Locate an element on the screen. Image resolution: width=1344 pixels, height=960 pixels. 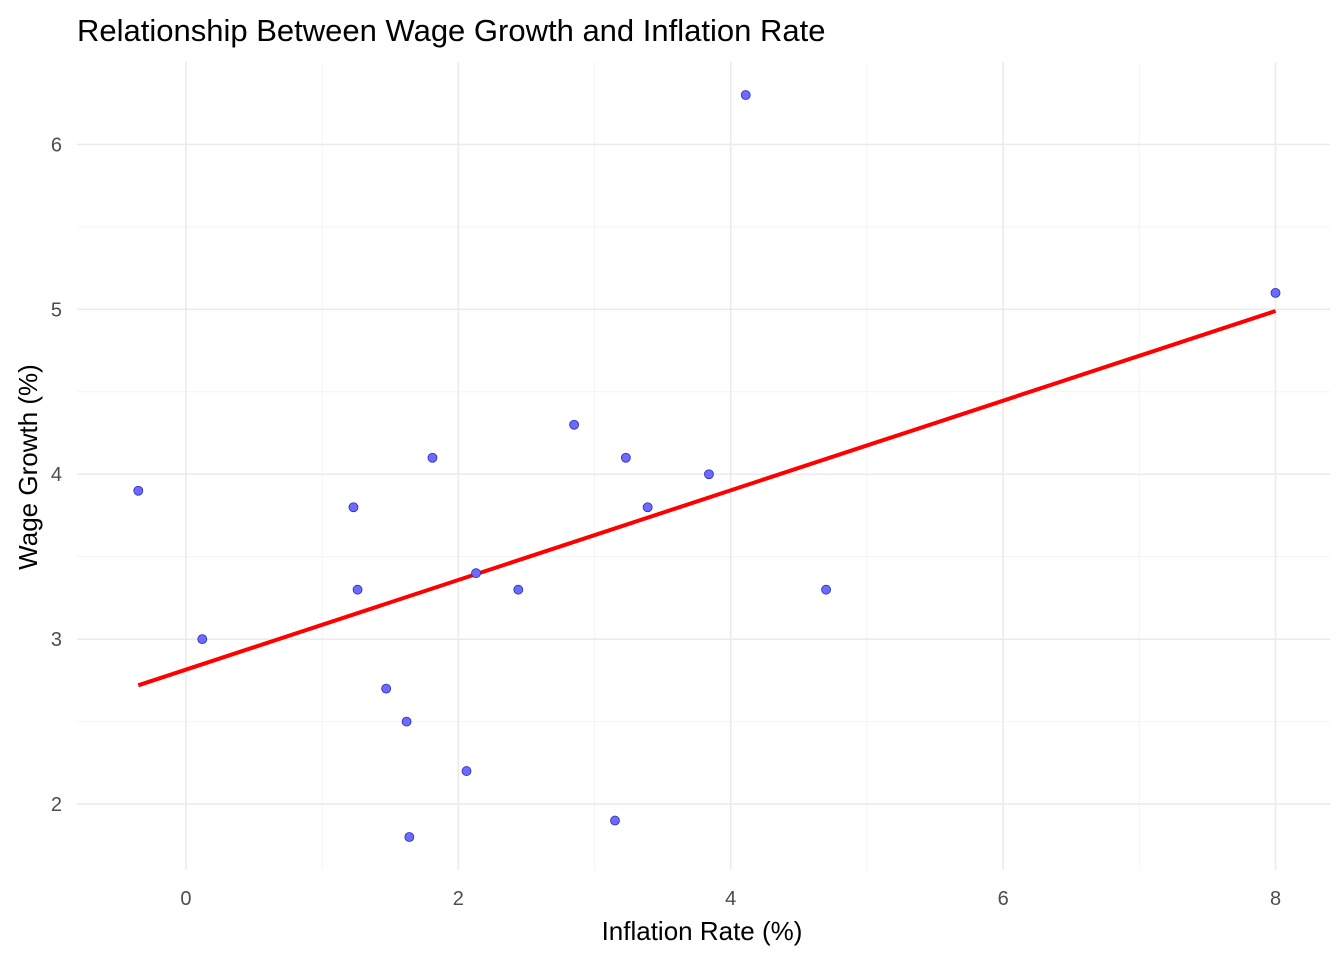
y-tick-label: 3 is located at coordinates (56, 640).